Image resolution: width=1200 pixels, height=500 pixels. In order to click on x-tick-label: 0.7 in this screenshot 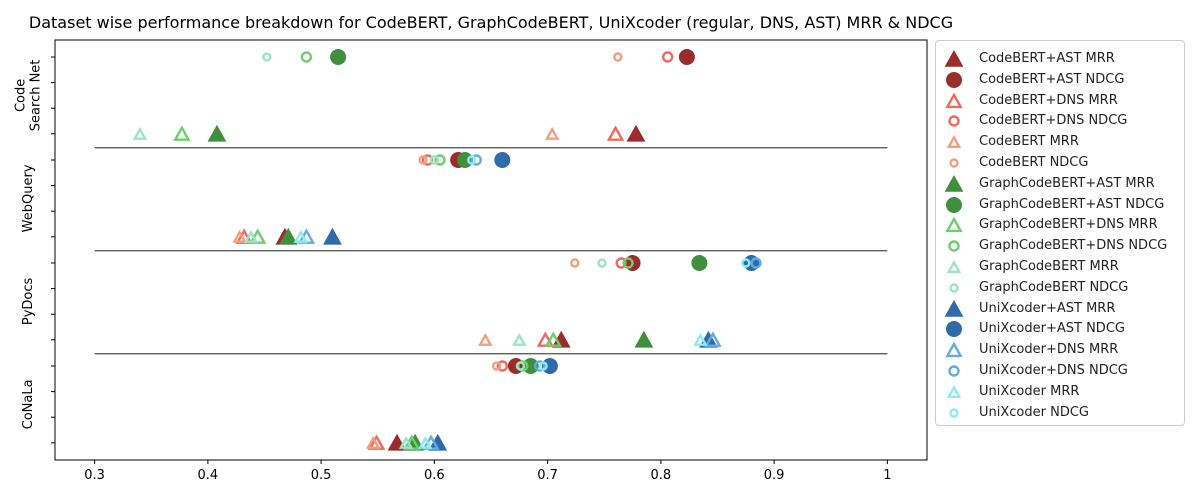, I will do `click(547, 475)`.